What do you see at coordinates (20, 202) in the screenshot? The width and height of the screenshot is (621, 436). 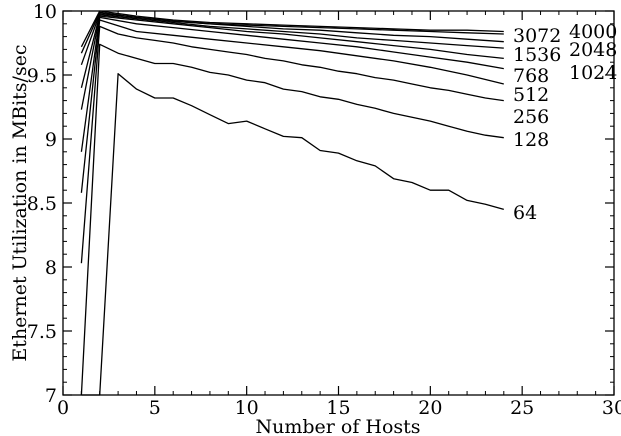 I see `y-axis-label: Ethernet Utilization in MBits/sec` at bounding box center [20, 202].